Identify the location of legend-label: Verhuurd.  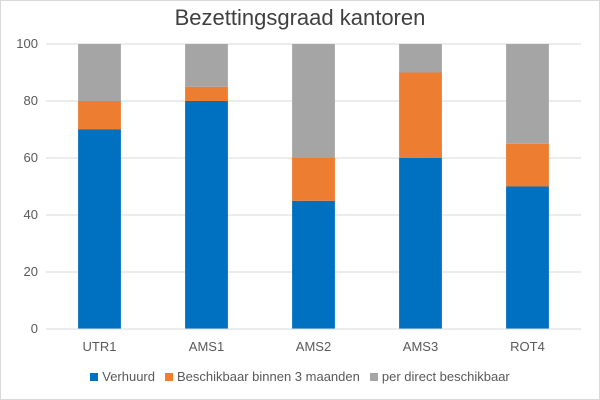
(128, 376).